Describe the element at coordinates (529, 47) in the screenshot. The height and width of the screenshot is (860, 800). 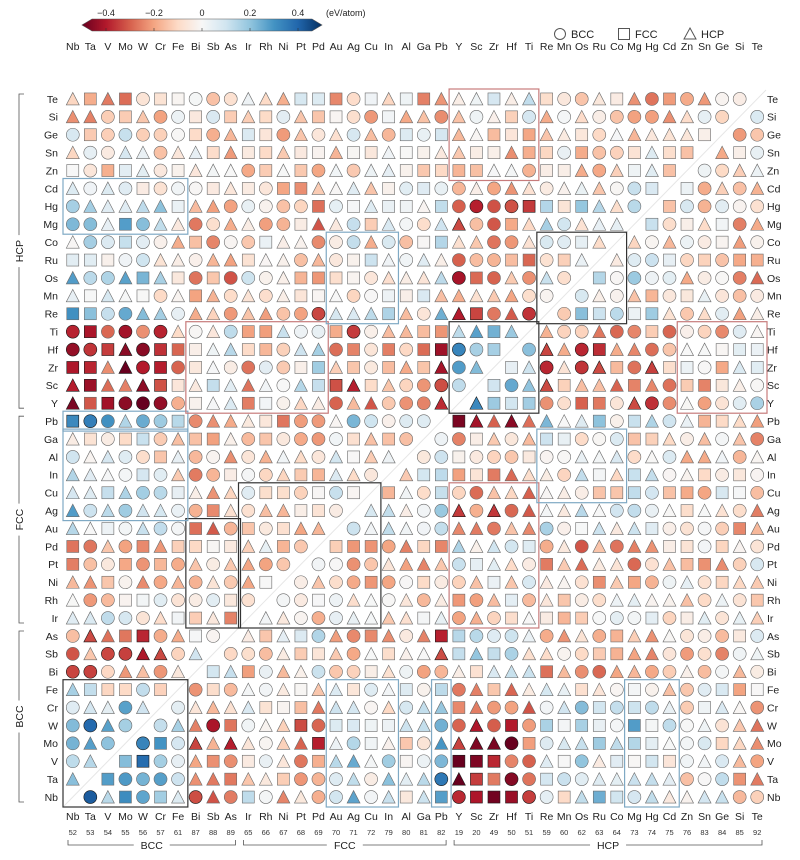
I see `x-axis-top-label: Ti` at that location.